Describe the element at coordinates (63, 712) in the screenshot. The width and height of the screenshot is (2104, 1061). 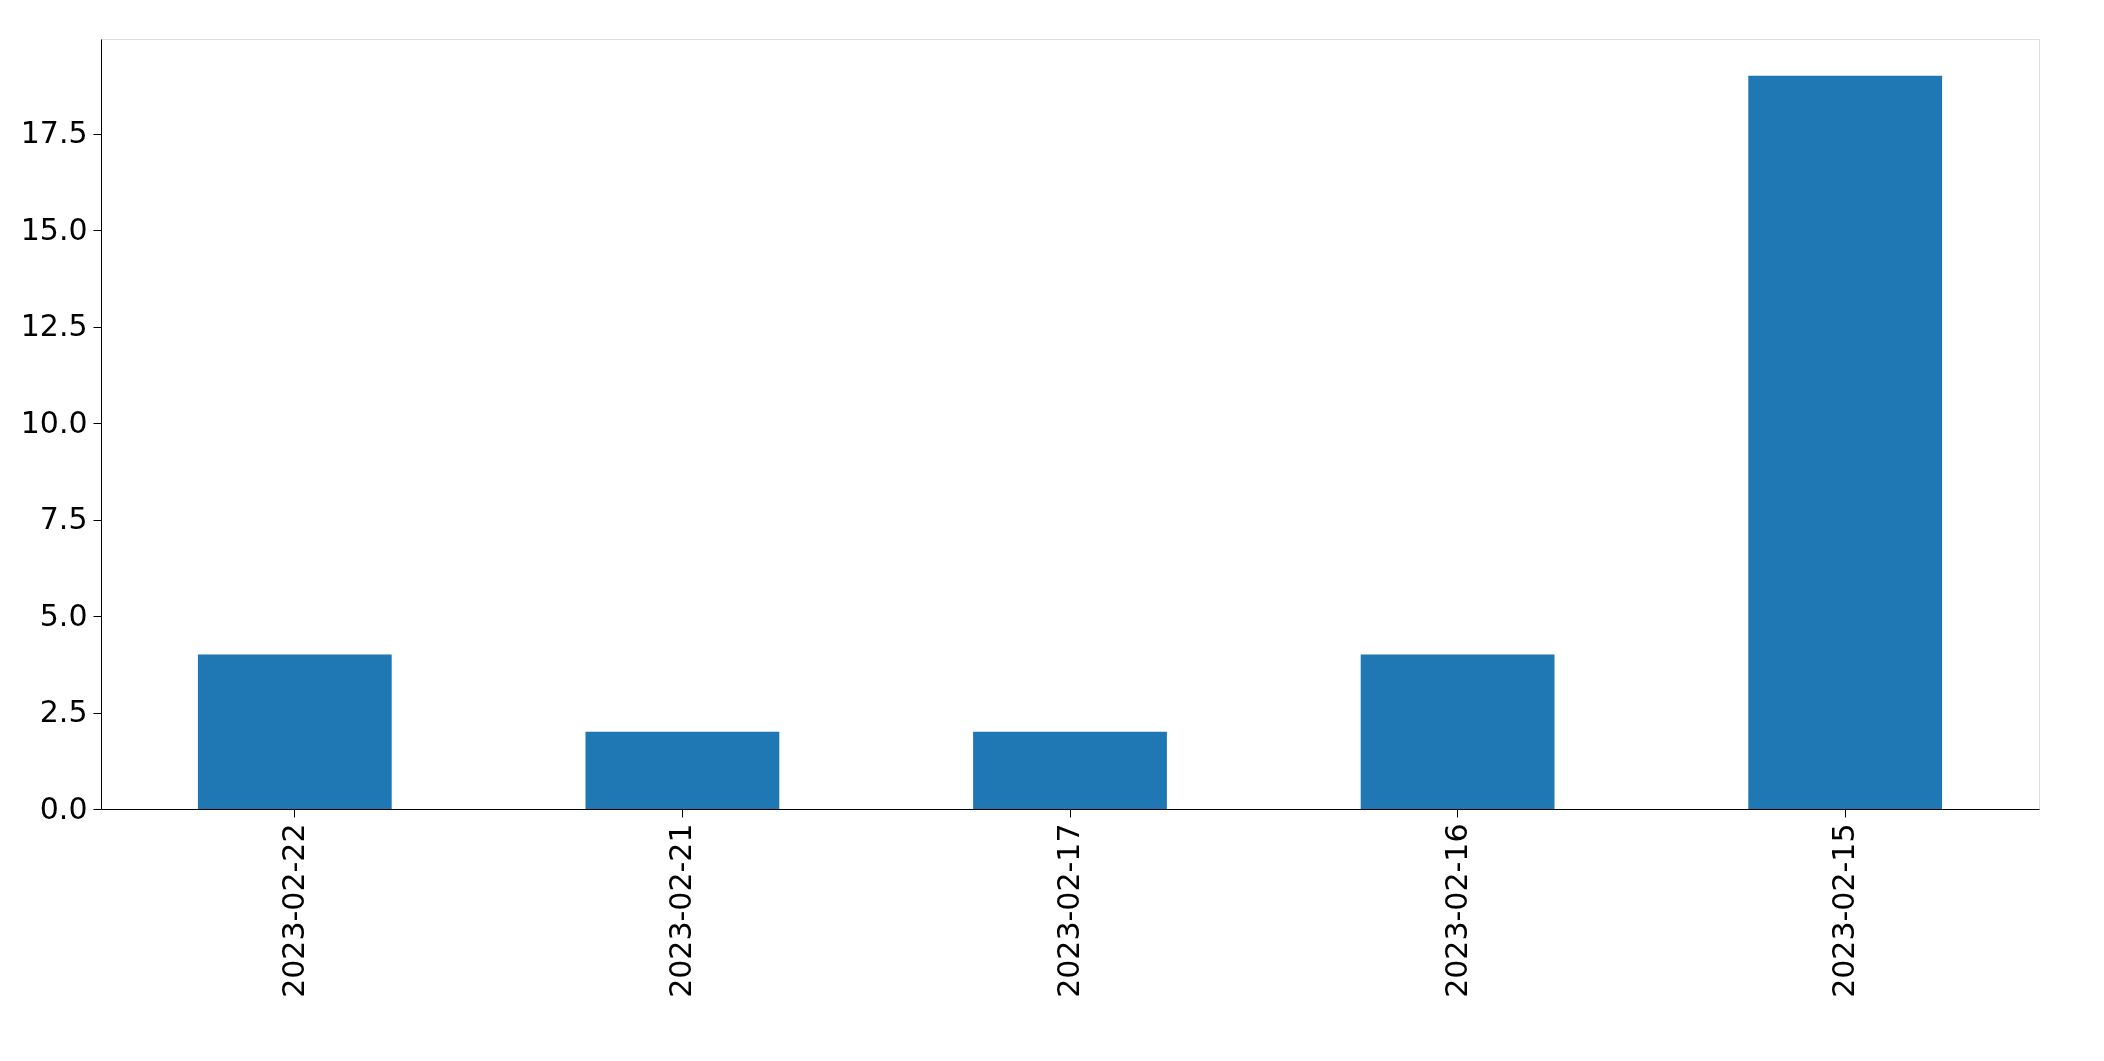
I see `y-tick-label: 2.5` at that location.